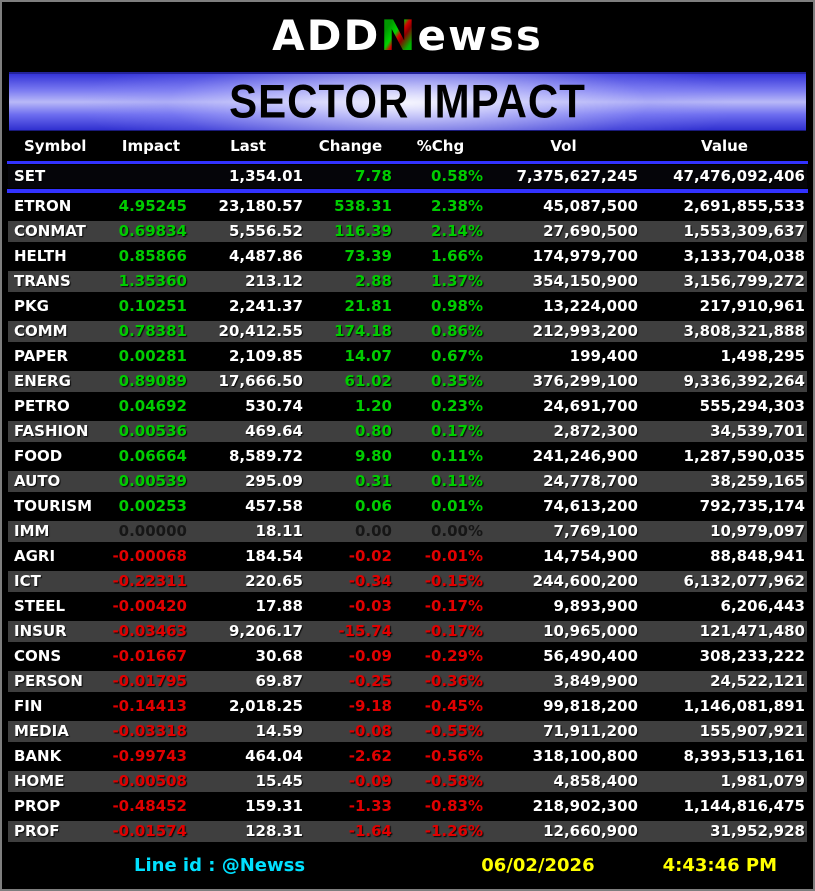  I want to click on sector-vol: 10,965,000, so click(590, 631).